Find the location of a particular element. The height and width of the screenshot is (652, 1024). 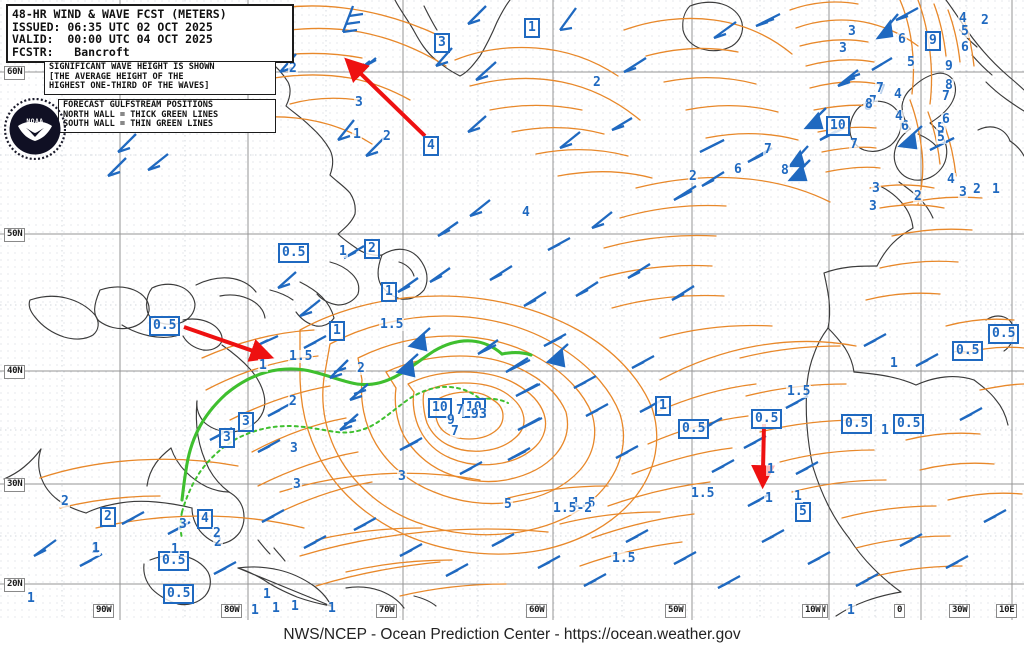

arrow-greenland is located at coordinates (385, 97).